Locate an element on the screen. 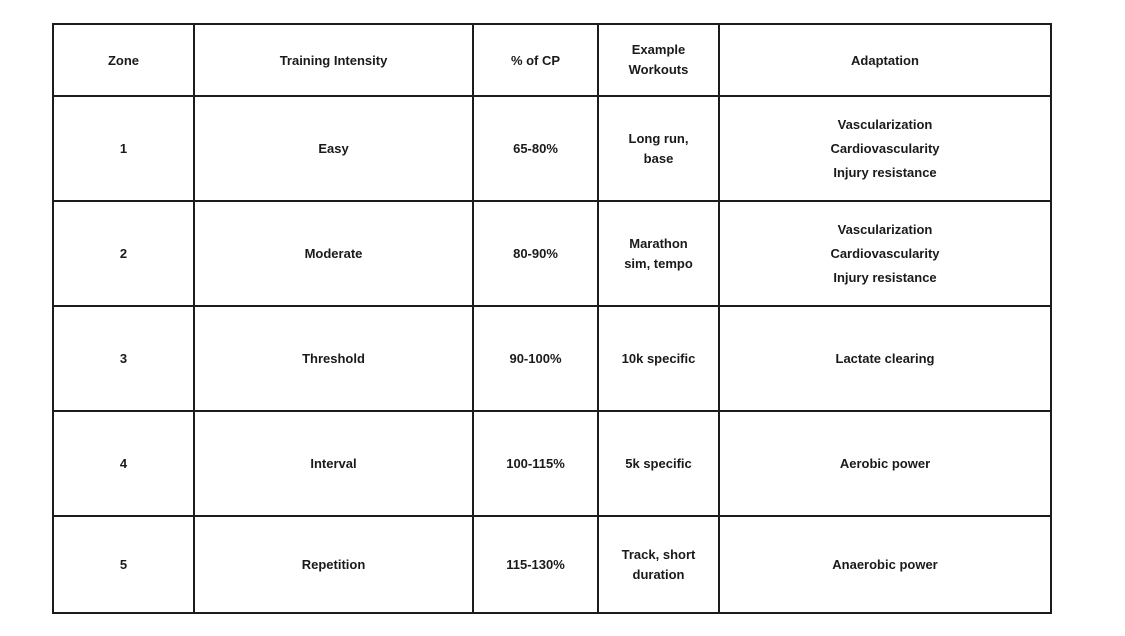 Image resolution: width=1125 pixels, height=636 pixels. cell-cp: 115-130% is located at coordinates (535, 564).